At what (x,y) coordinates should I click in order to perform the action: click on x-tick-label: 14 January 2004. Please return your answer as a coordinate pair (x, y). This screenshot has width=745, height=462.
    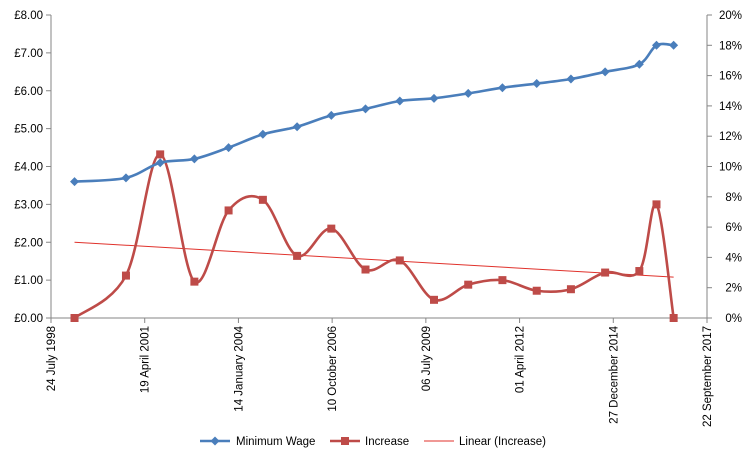
    Looking at the image, I should click on (239, 368).